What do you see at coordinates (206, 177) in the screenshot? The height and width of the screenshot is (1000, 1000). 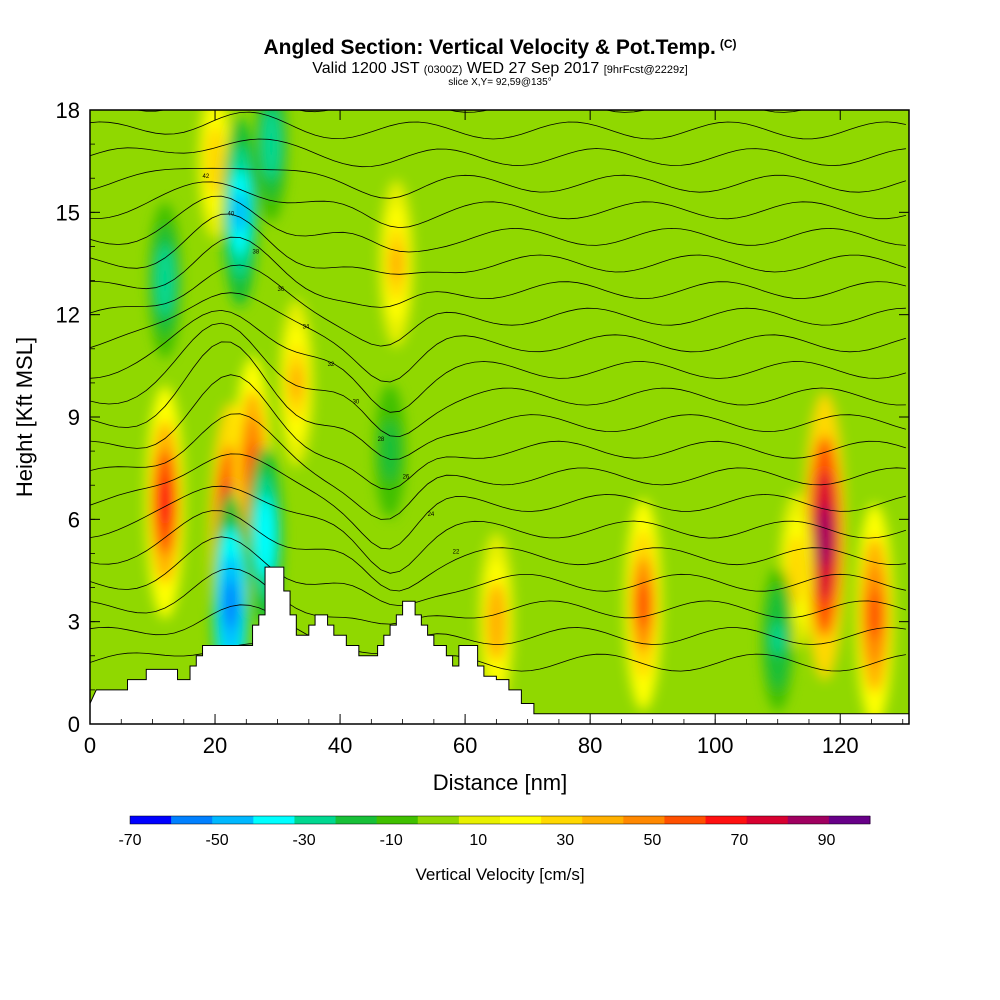 I see `isentrope-label: 42` at bounding box center [206, 177].